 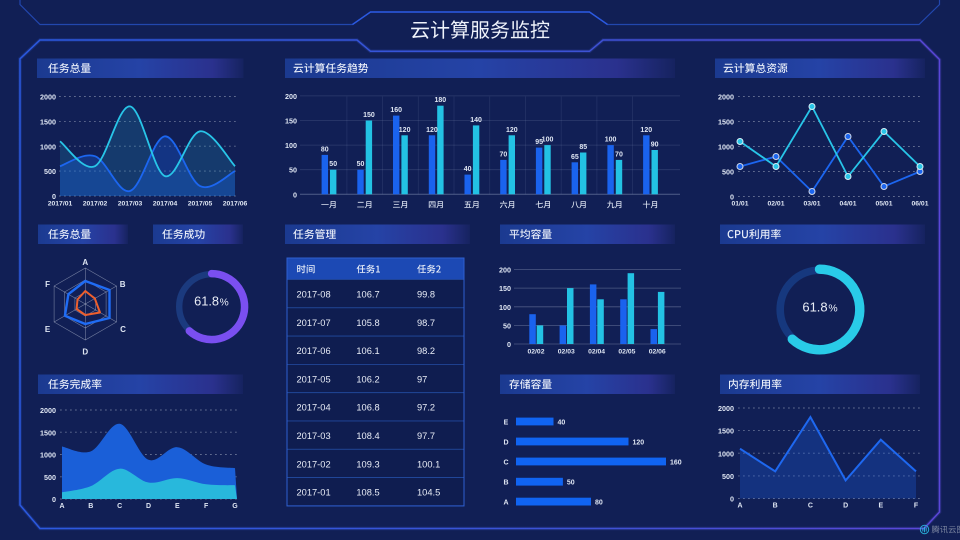 What do you see at coordinates (775, 204) in the screenshot?
I see `svg-text: 02/01` at bounding box center [775, 204].